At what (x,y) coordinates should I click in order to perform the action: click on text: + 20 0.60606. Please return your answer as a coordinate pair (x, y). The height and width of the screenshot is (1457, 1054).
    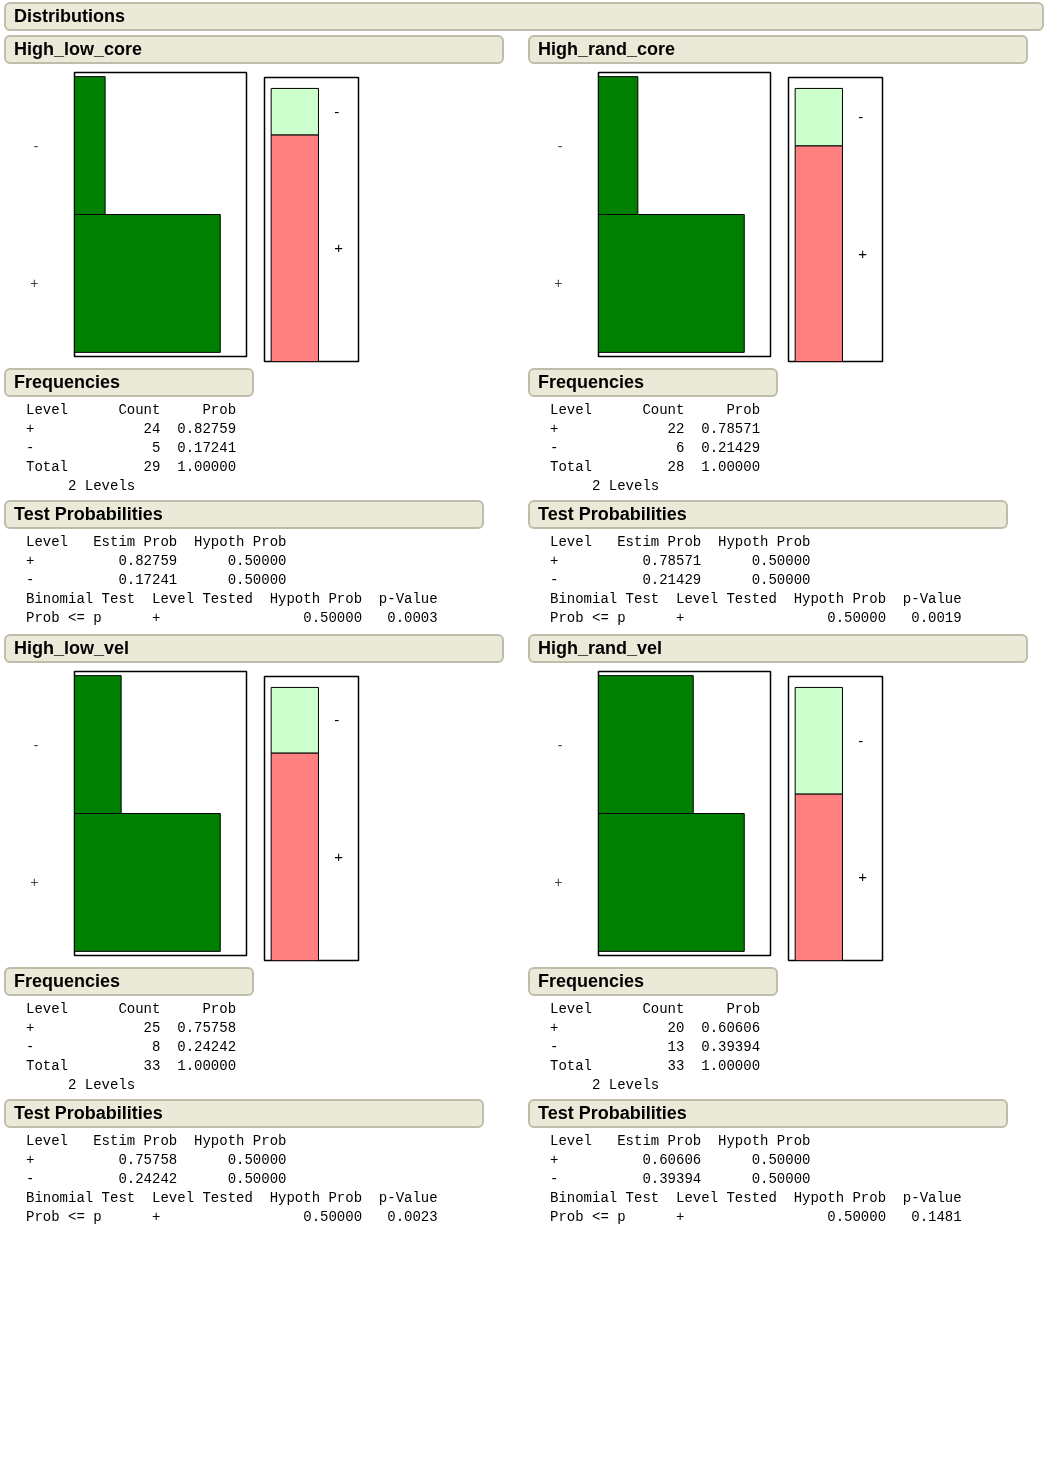
    Looking at the image, I should click on (656, 1028).